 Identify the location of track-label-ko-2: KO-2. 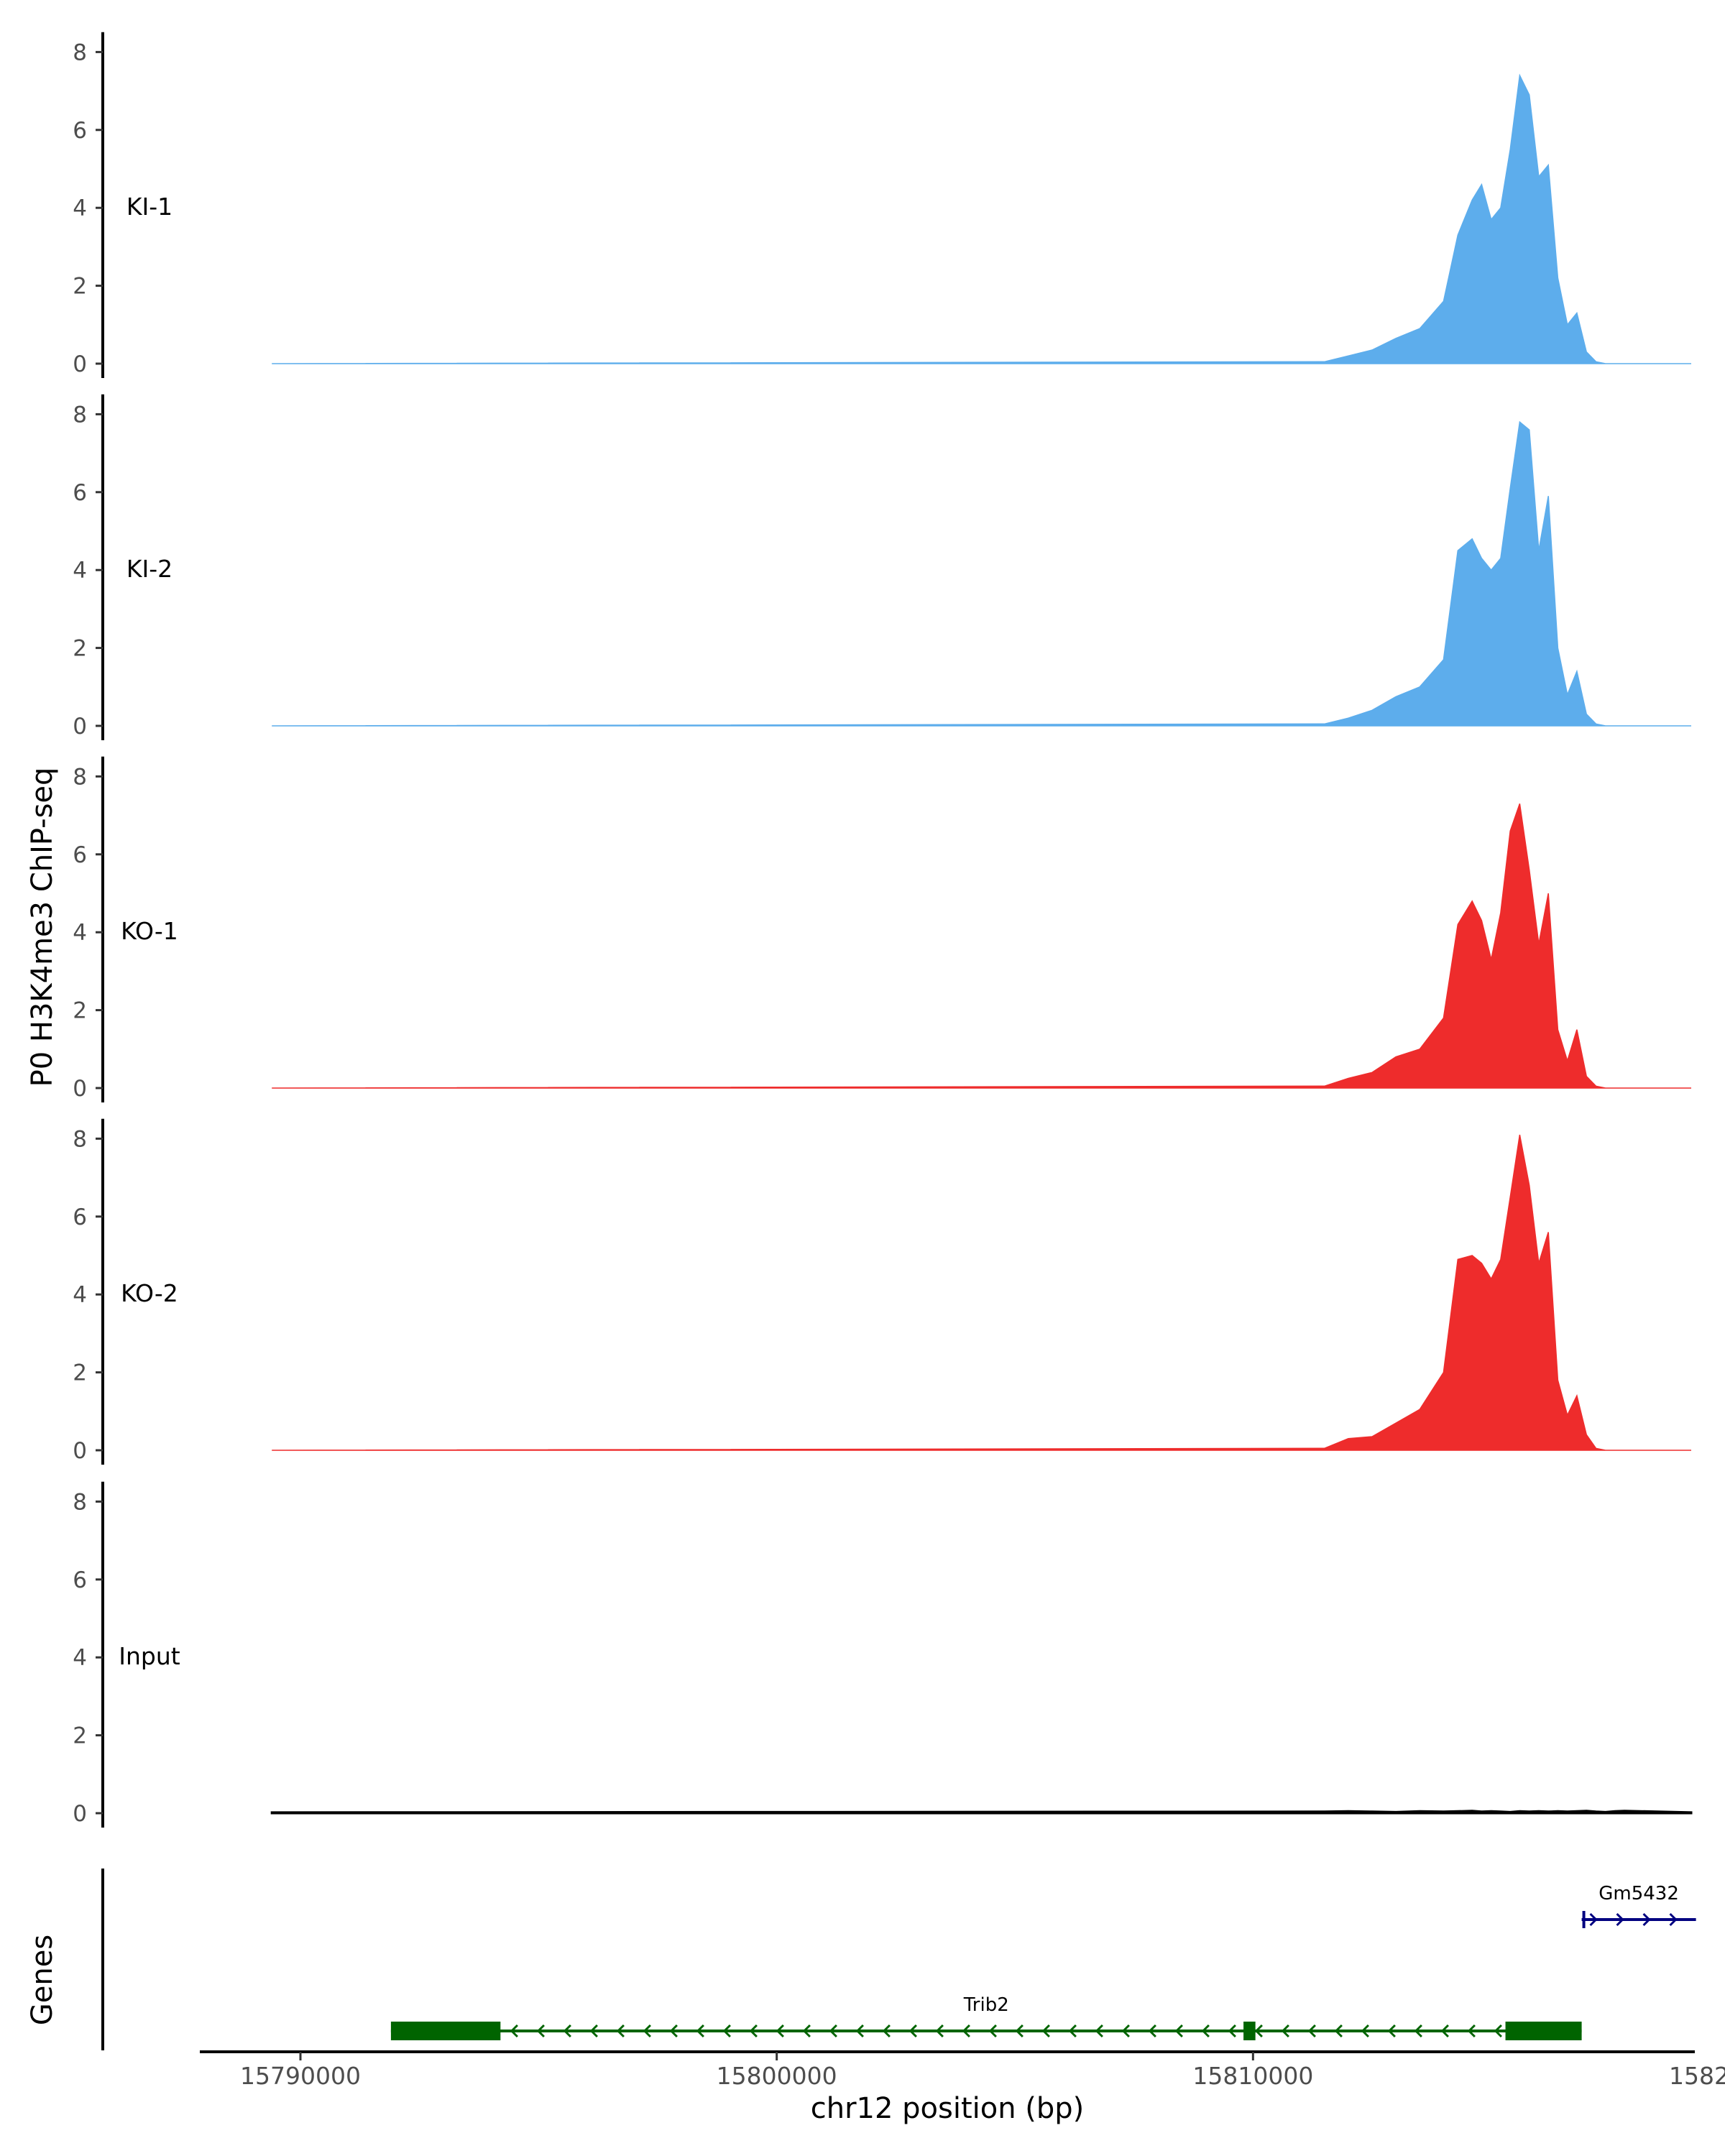
(149, 1293).